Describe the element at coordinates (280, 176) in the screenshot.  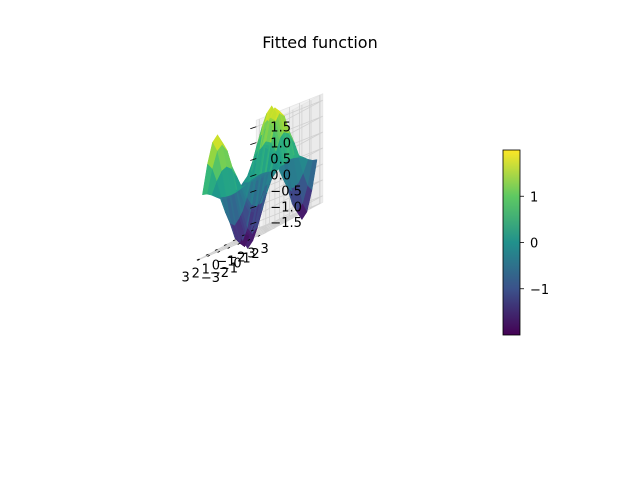
I see `z-tick-label: 0.0` at that location.